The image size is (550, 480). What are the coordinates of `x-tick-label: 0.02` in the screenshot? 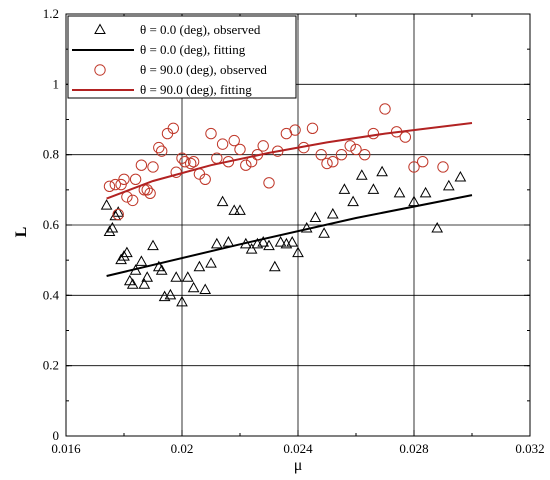 It's located at (182, 448).